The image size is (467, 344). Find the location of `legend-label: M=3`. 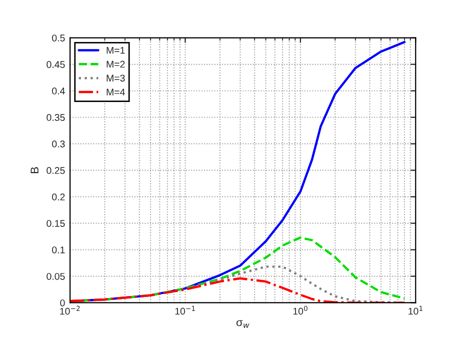

legend-label: M=3 is located at coordinates (115, 78).